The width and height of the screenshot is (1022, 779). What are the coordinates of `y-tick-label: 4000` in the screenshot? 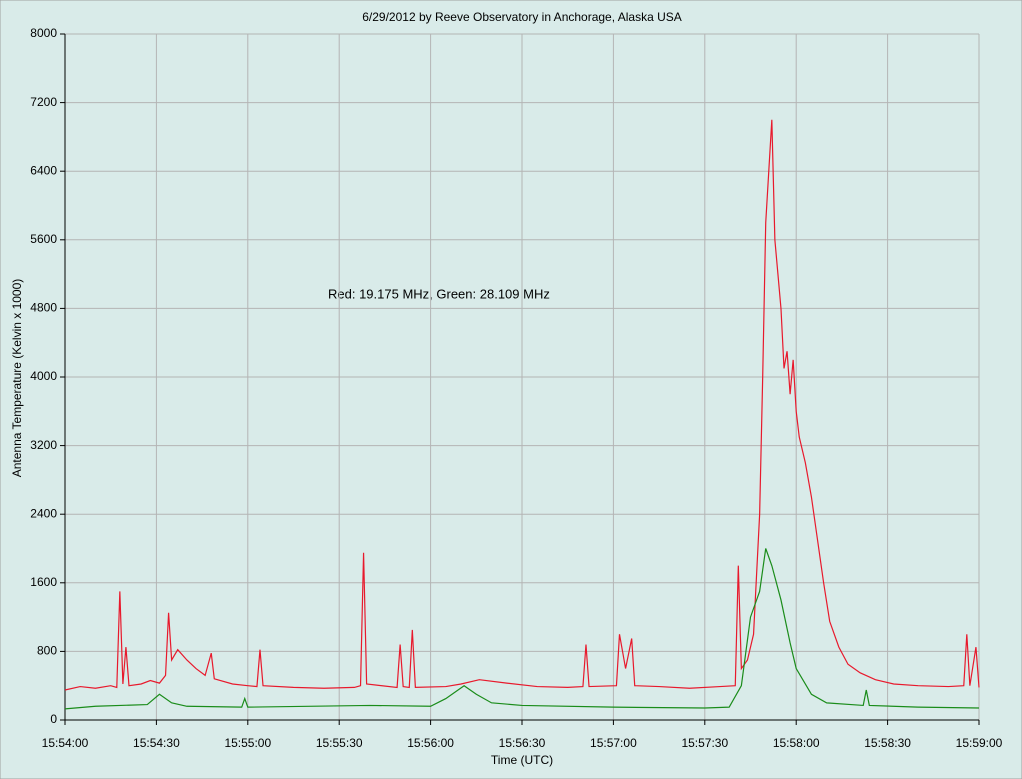 It's located at (43, 376).